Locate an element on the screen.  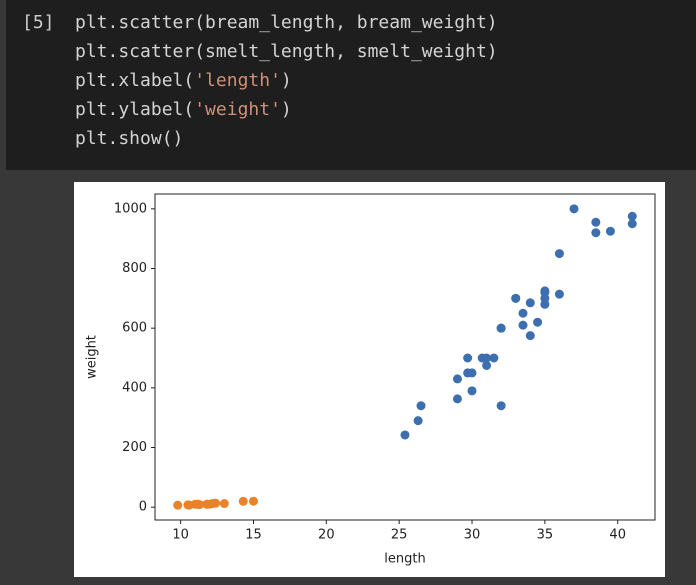
code-line: plt.scatter(bream_length, bream_weight) is located at coordinates (286, 22).